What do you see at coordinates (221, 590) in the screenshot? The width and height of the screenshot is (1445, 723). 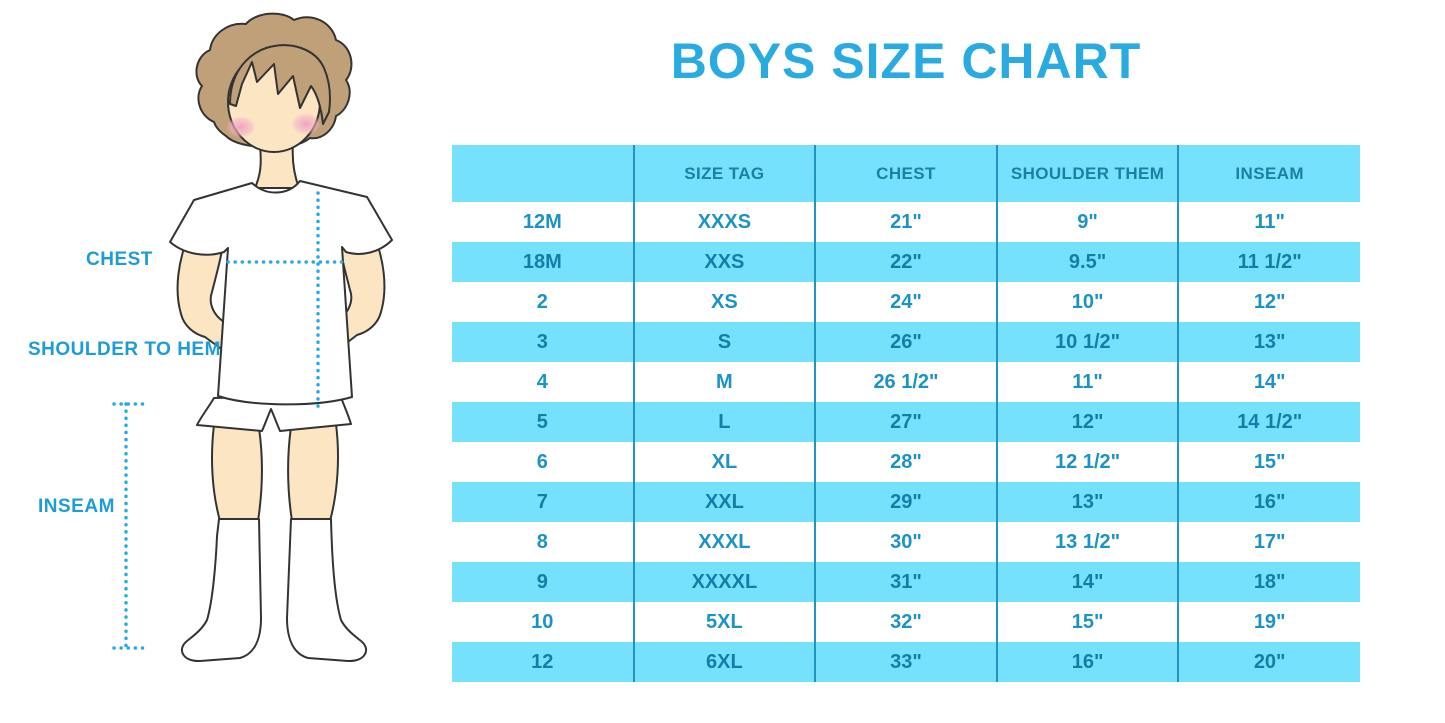 I see `left-sock` at bounding box center [221, 590].